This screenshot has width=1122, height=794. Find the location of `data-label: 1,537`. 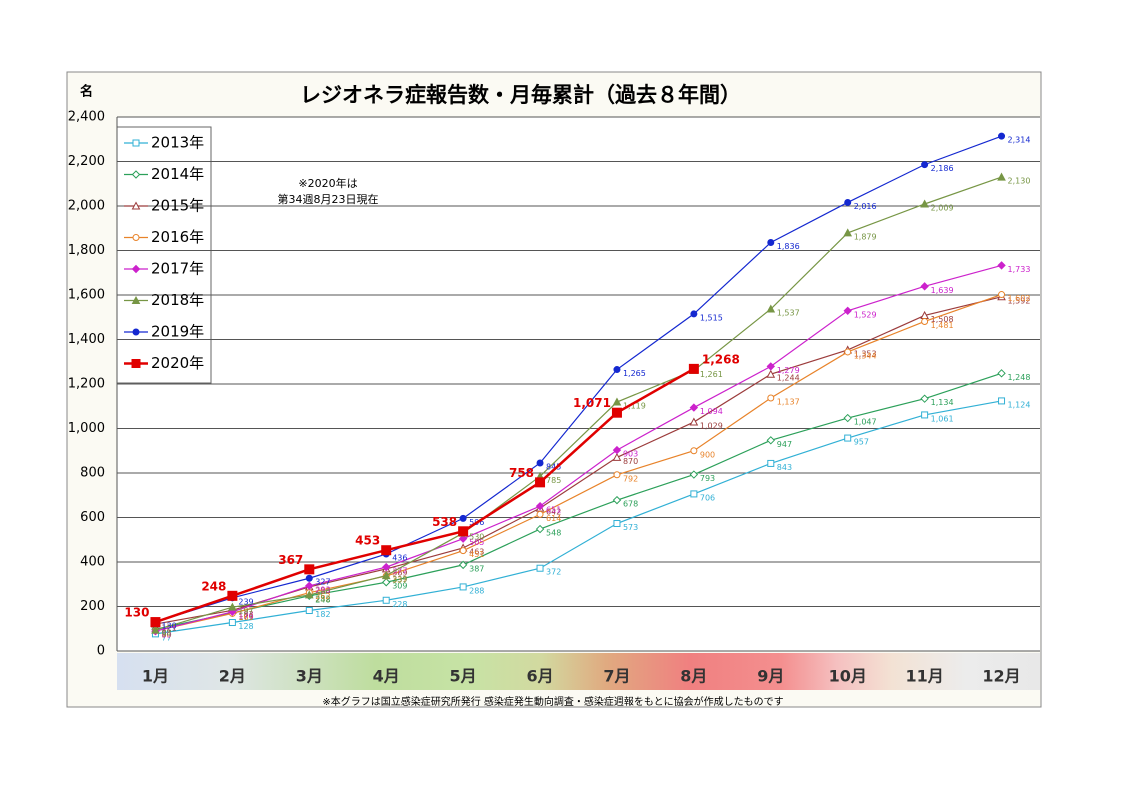

data-label: 1,537 is located at coordinates (788, 313).